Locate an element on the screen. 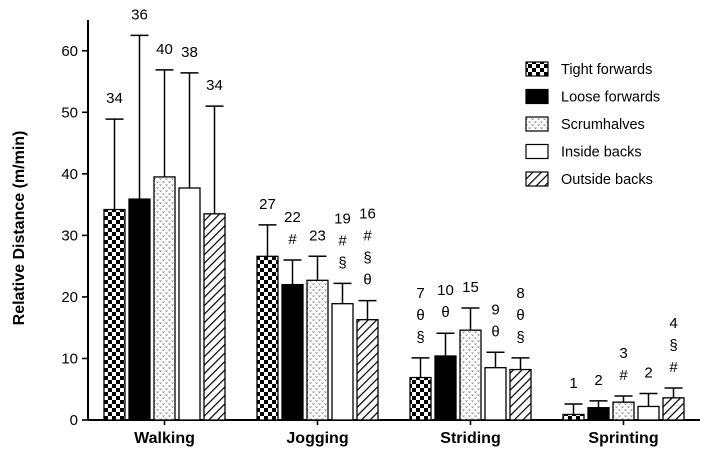  legend-label: Scrumhalves is located at coordinates (603, 125).